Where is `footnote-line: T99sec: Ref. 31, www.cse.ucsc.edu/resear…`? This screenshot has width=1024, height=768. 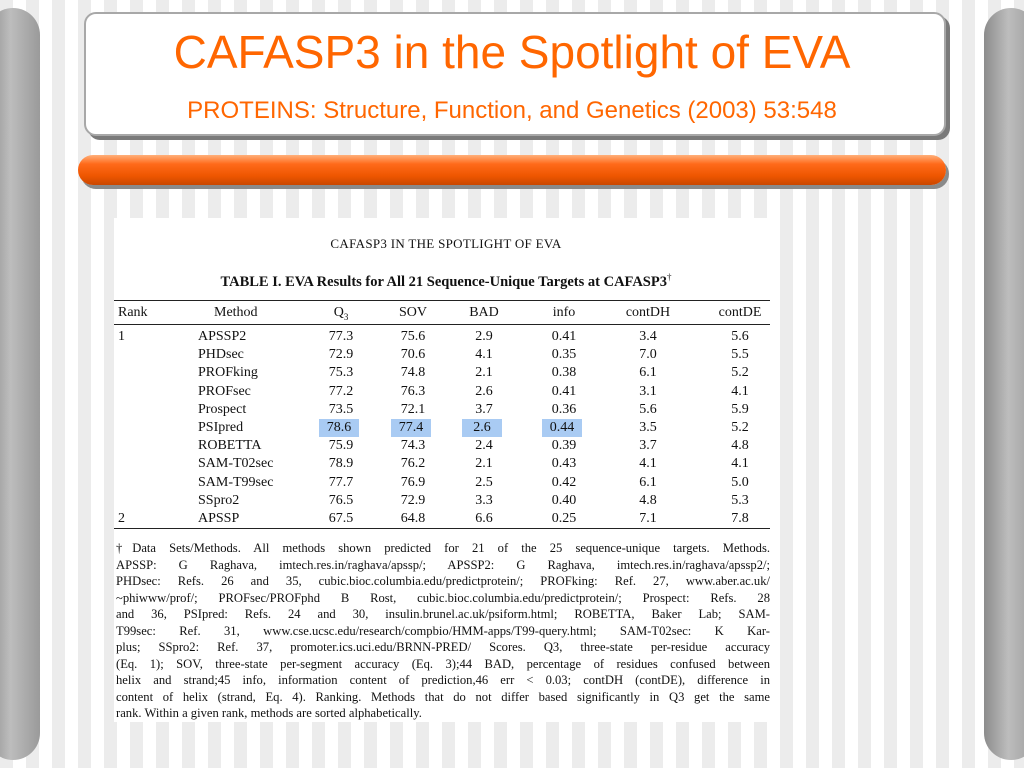
footnote-line: T99sec: Ref. 31, www.cse.ucsc.edu/resear… is located at coordinates (443, 630).